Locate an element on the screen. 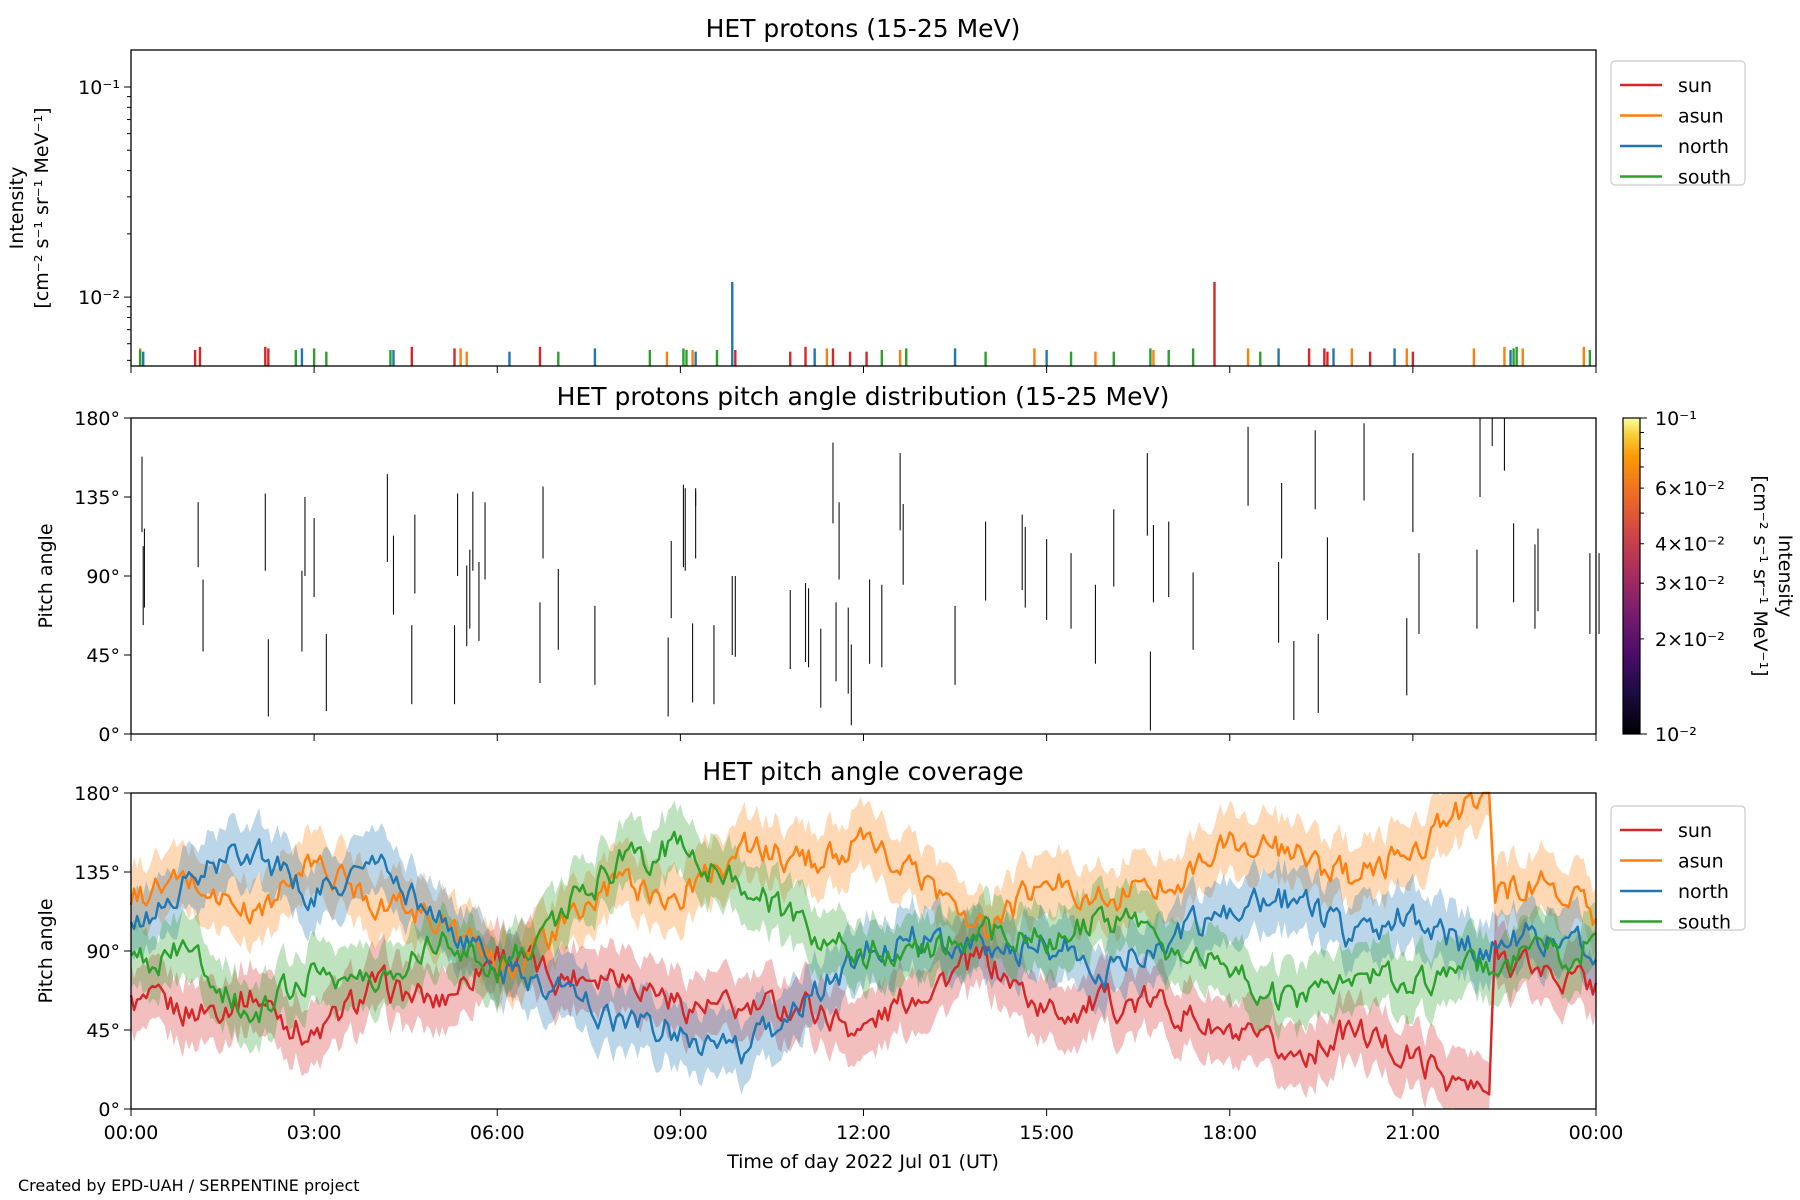 The height and width of the screenshot is (1200, 1800). sun-band is located at coordinates (863, 1009).